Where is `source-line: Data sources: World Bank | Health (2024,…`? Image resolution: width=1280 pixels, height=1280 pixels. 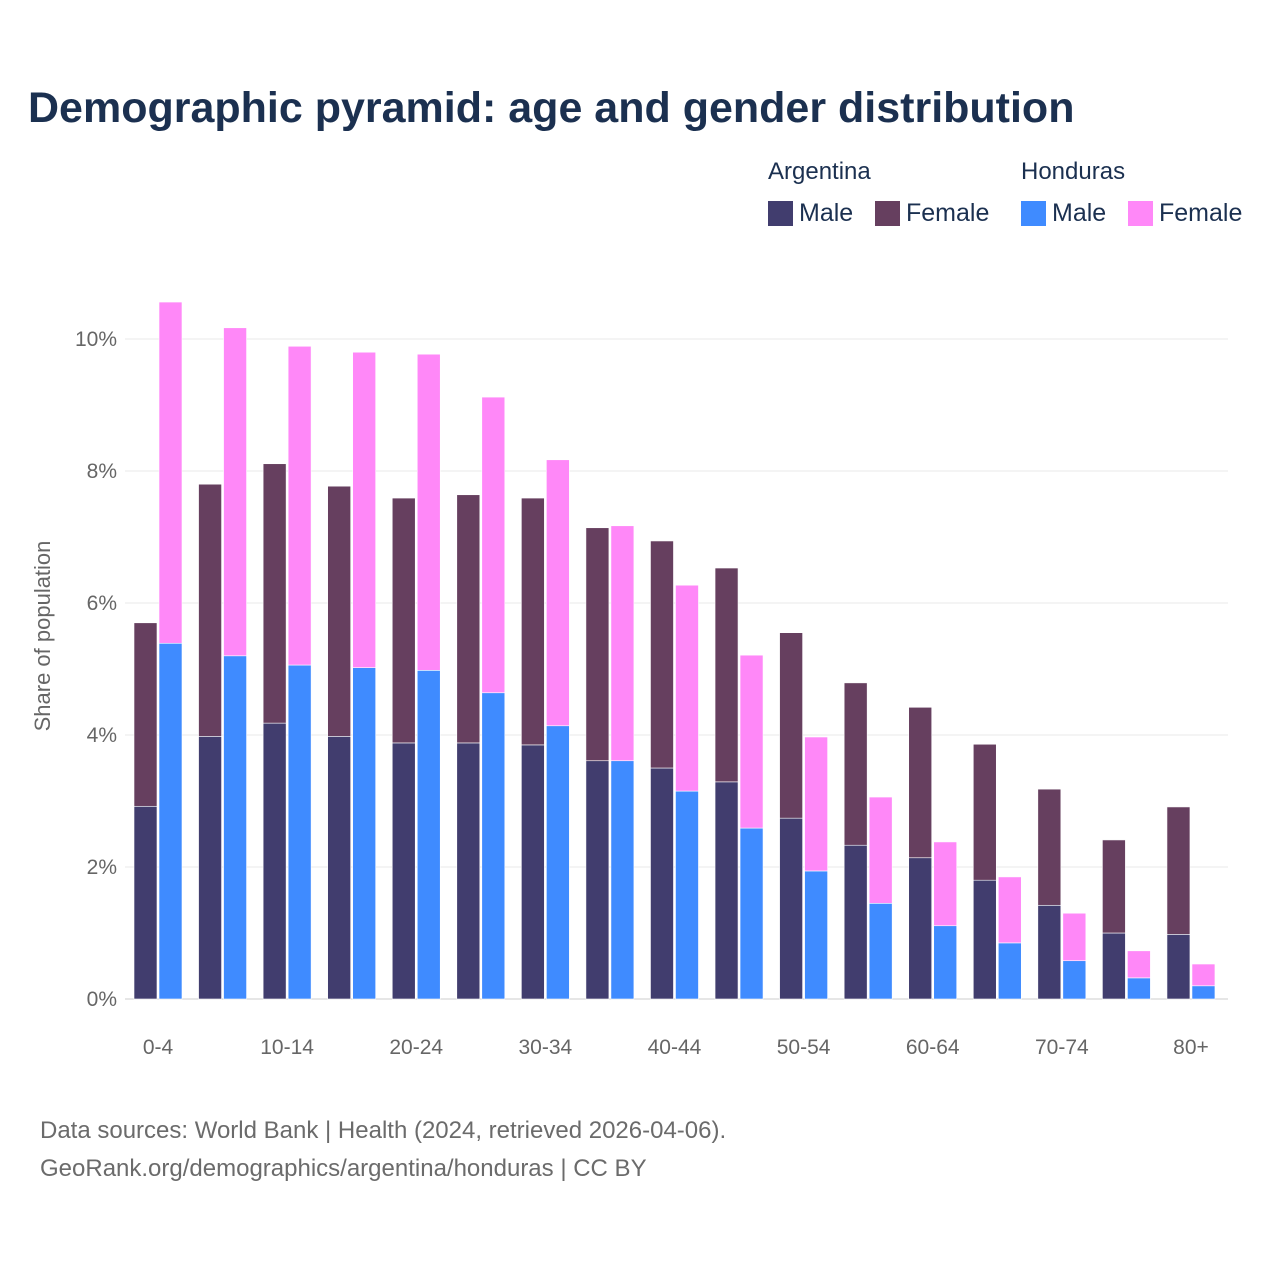 source-line: Data sources: World Bank | Health (2024,… is located at coordinates (383, 1130).